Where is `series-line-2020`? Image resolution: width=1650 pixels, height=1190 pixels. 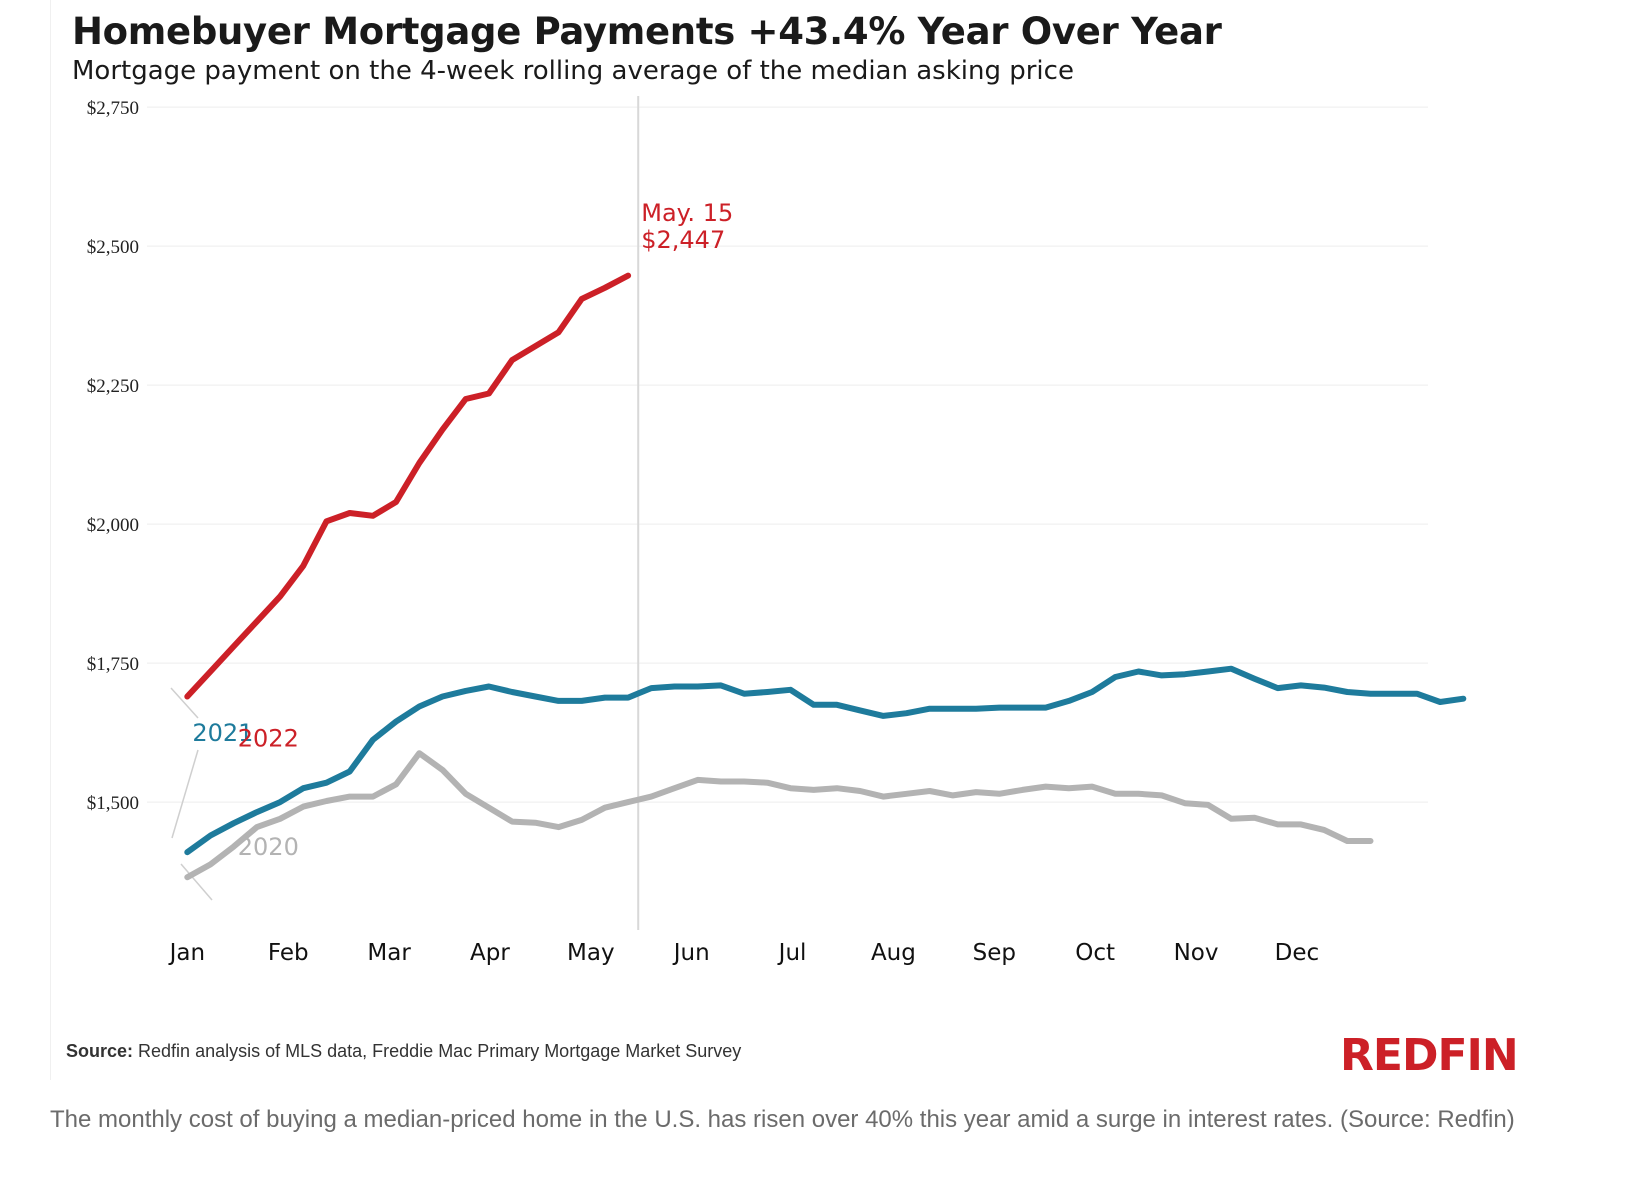
series-line-2020 is located at coordinates (779, 815).